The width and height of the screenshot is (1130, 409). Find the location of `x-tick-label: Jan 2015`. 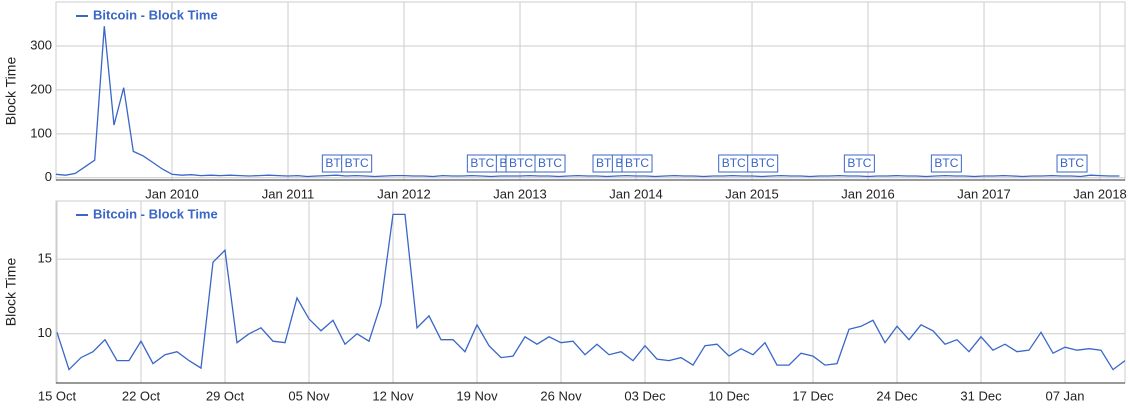

x-tick-label: Jan 2015 is located at coordinates (752, 193).